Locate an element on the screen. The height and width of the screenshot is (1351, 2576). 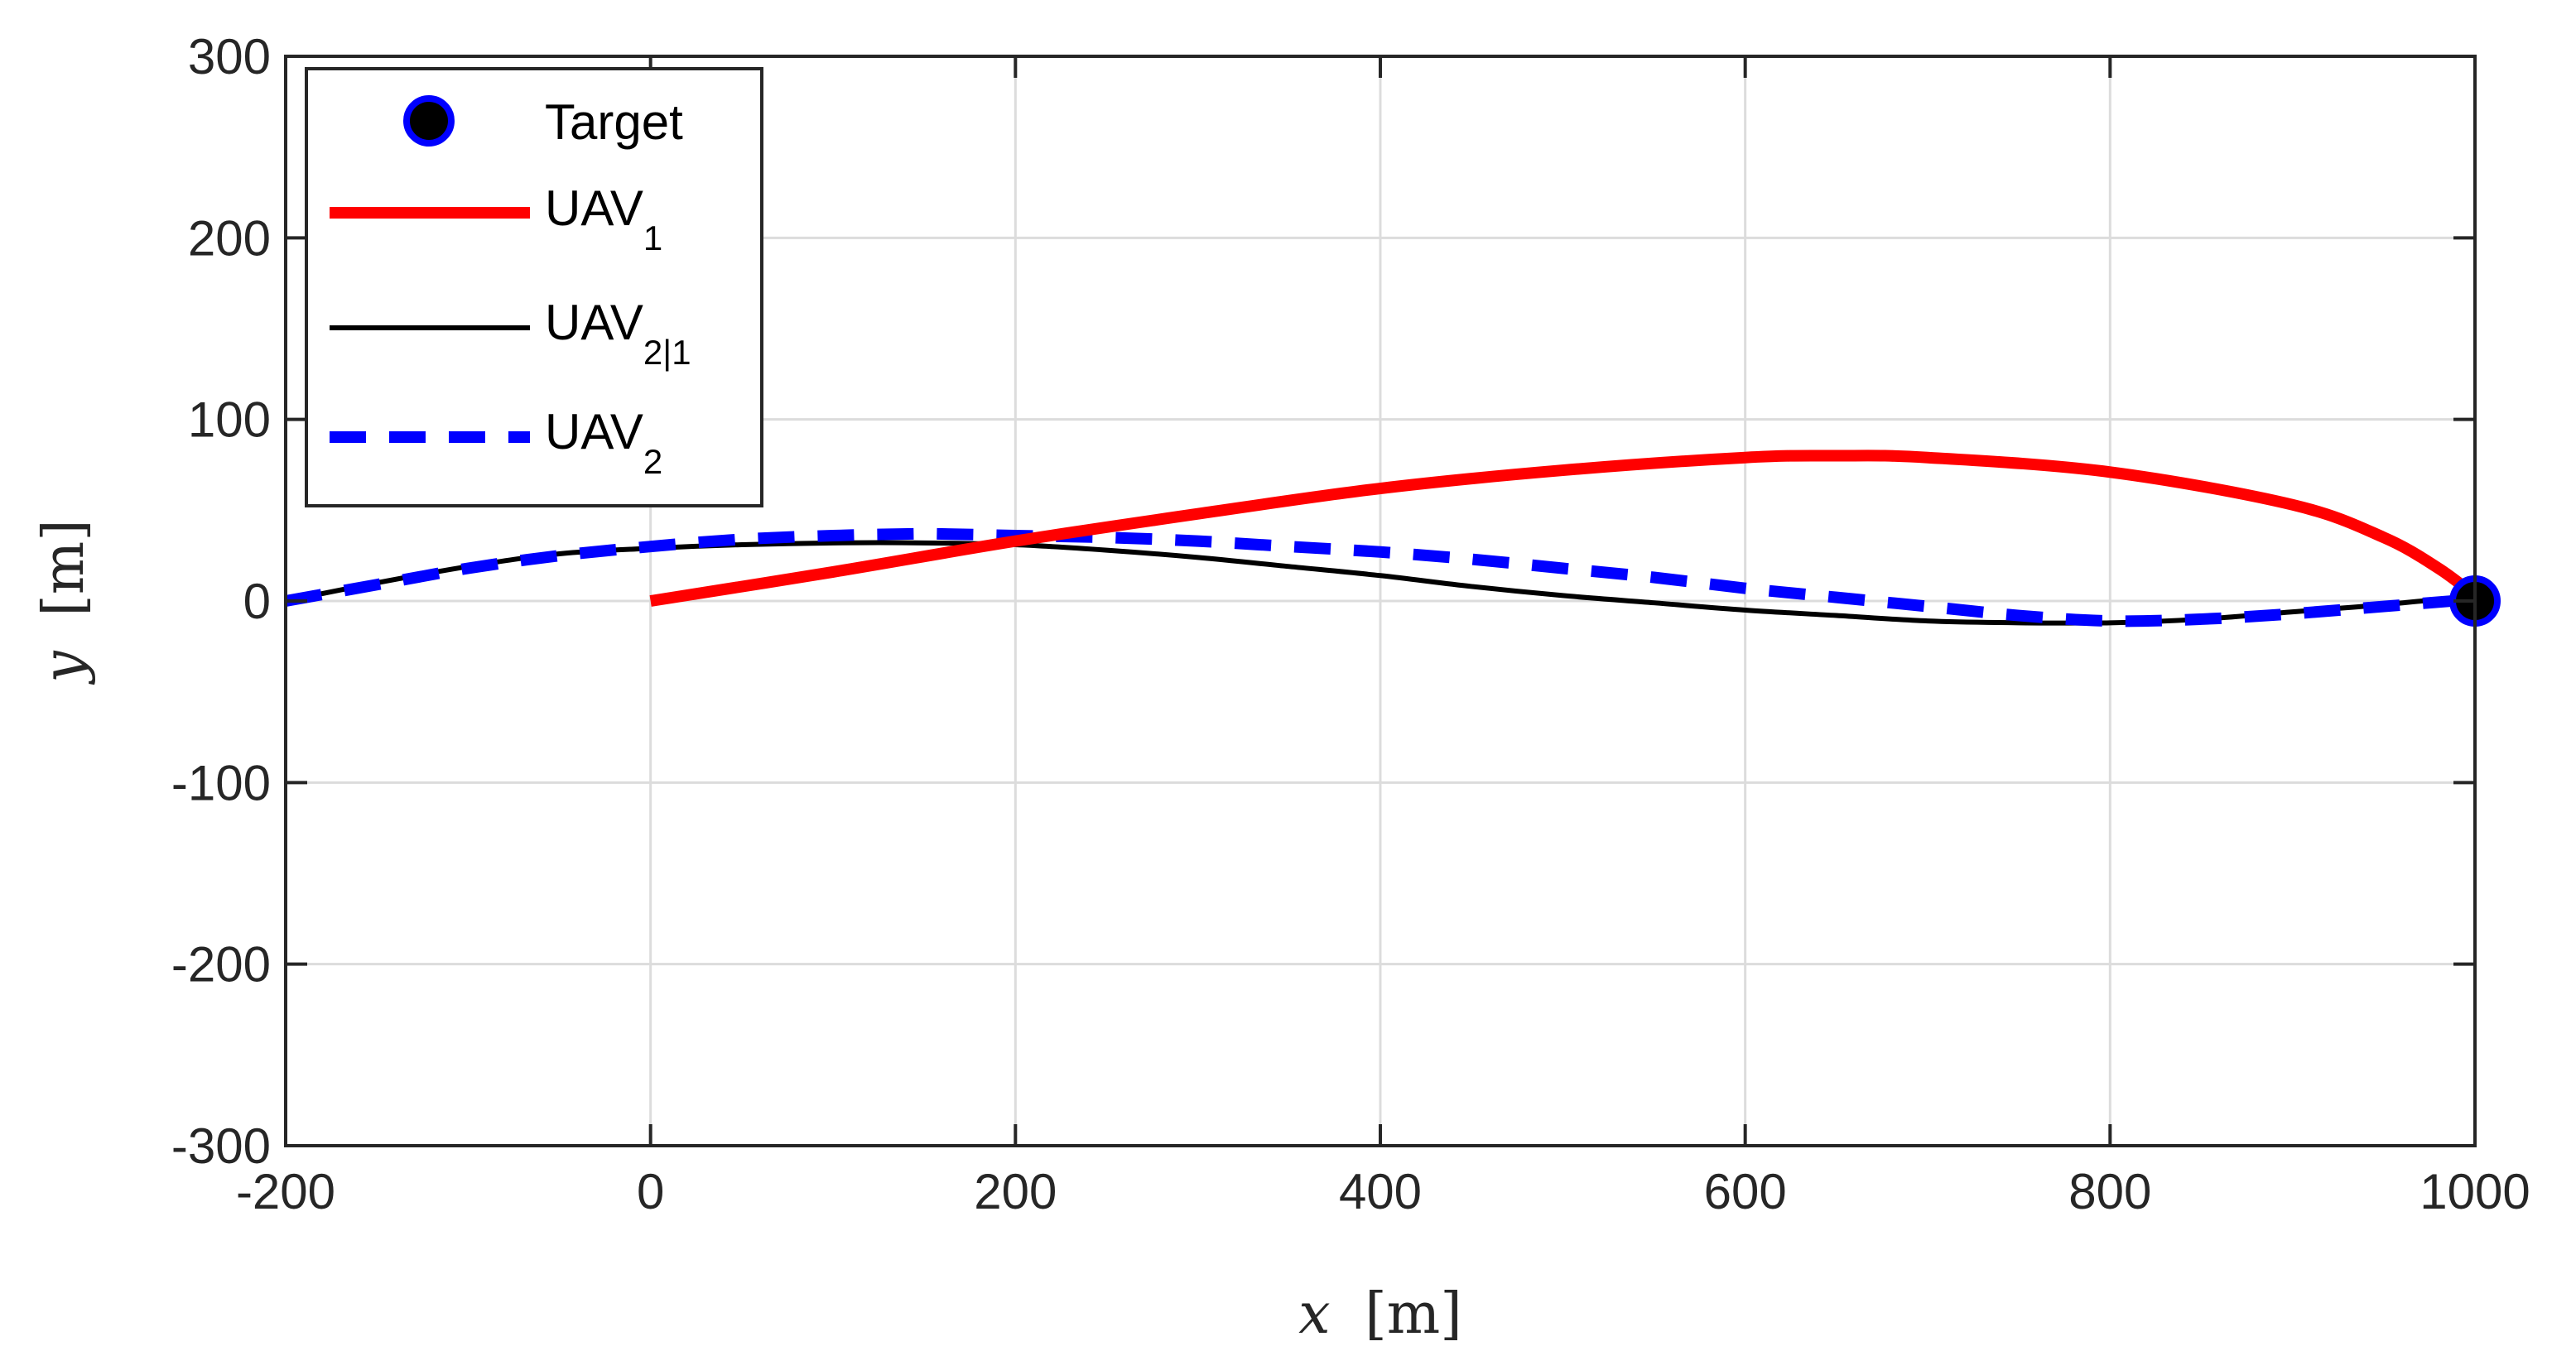
x-tick-label: 0 is located at coordinates (650, 1191).